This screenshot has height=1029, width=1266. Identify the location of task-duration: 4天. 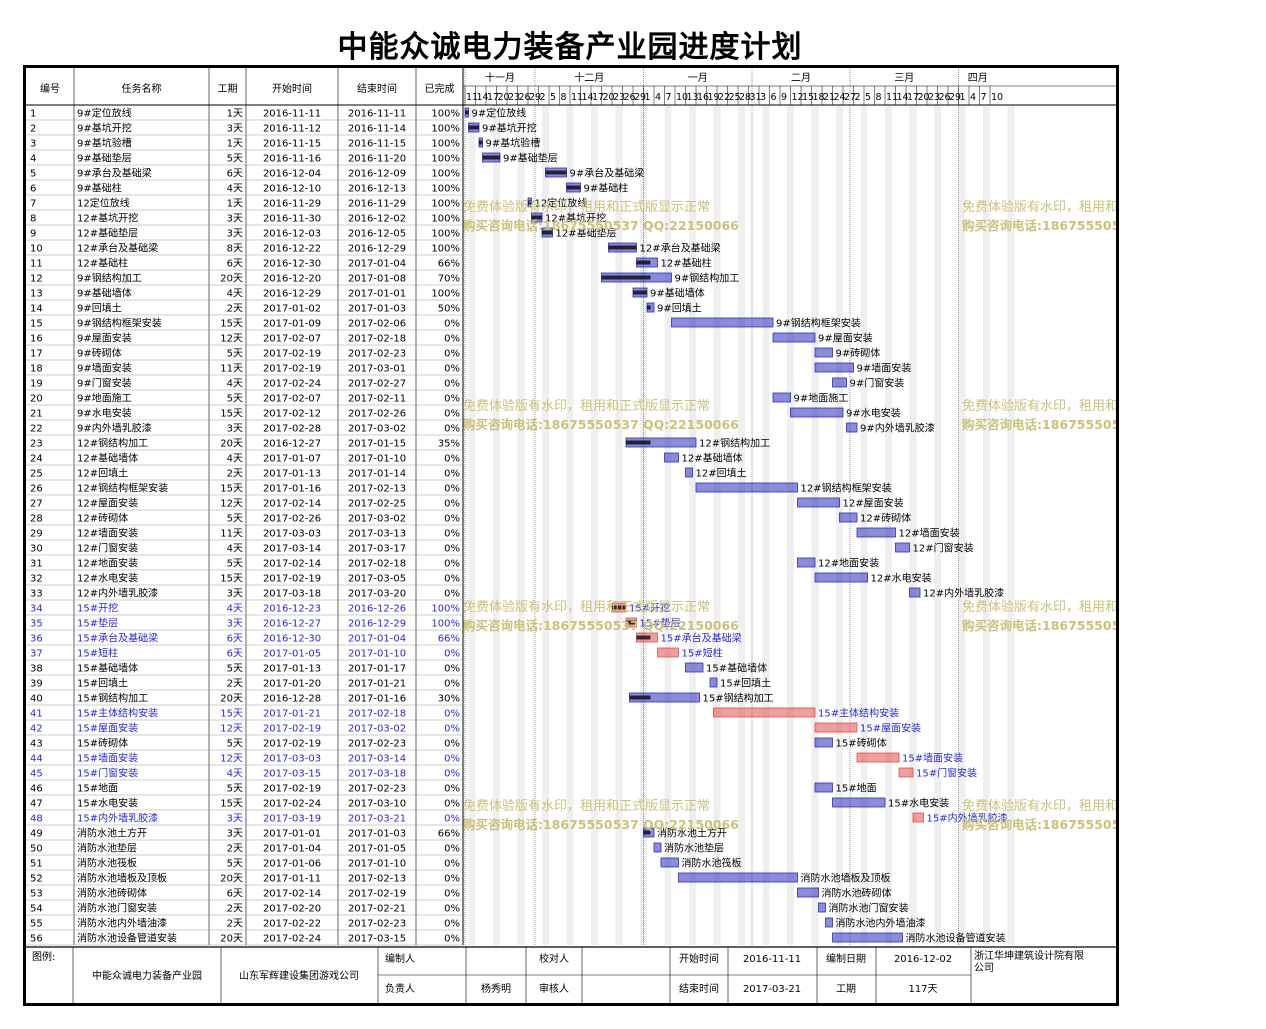
(235, 609).